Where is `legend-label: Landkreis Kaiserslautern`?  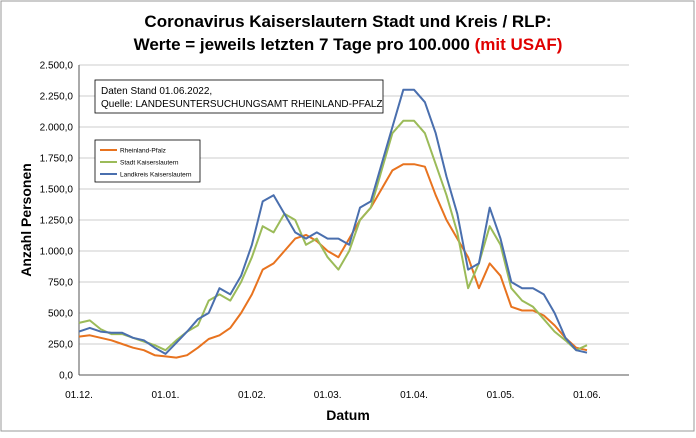 legend-label: Landkreis Kaiserslautern is located at coordinates (156, 175).